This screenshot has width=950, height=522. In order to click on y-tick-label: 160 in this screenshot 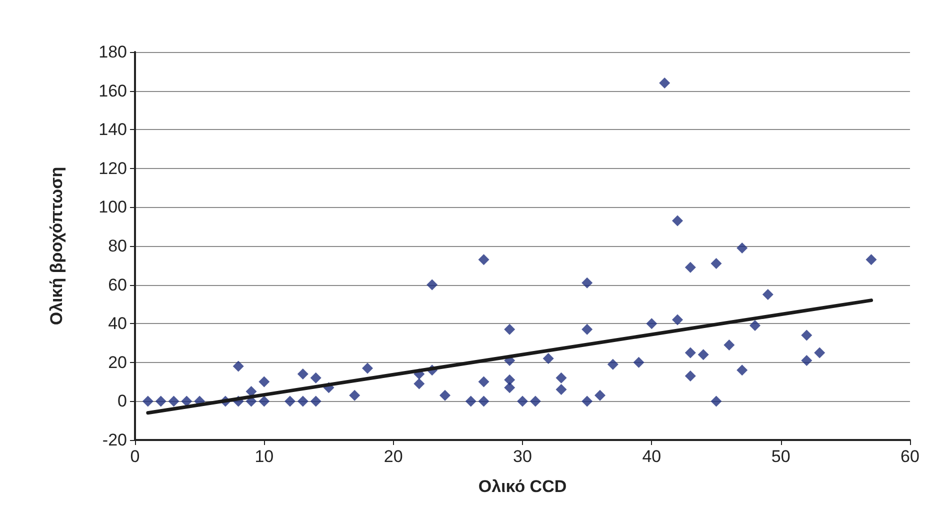, I will do `click(112, 90)`.